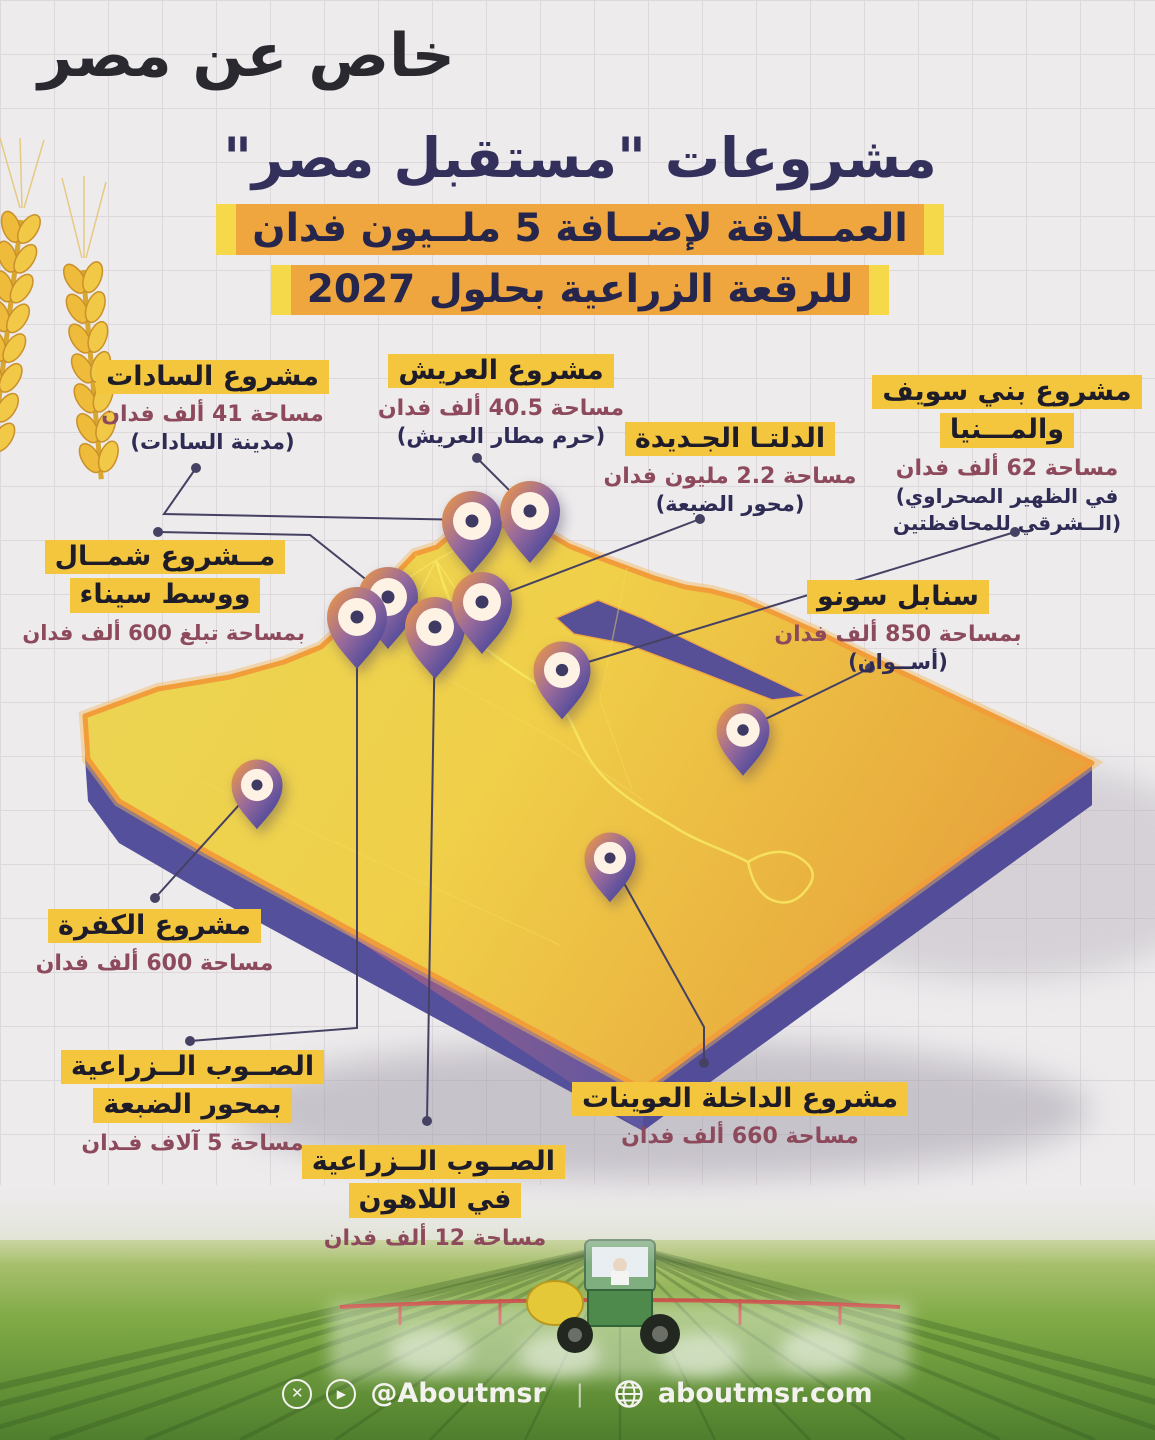  Describe the element at coordinates (580, 290) in the screenshot. I see `subtitle-line-2: للرقعة الزراعية بحلول 2027` at that location.